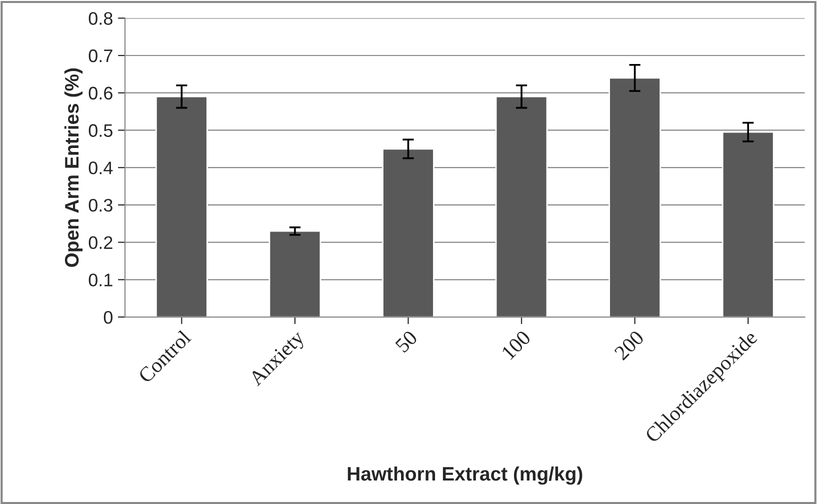 The width and height of the screenshot is (817, 504). I want to click on y-axis-title: Open Arm Entries (%), so click(73, 167).